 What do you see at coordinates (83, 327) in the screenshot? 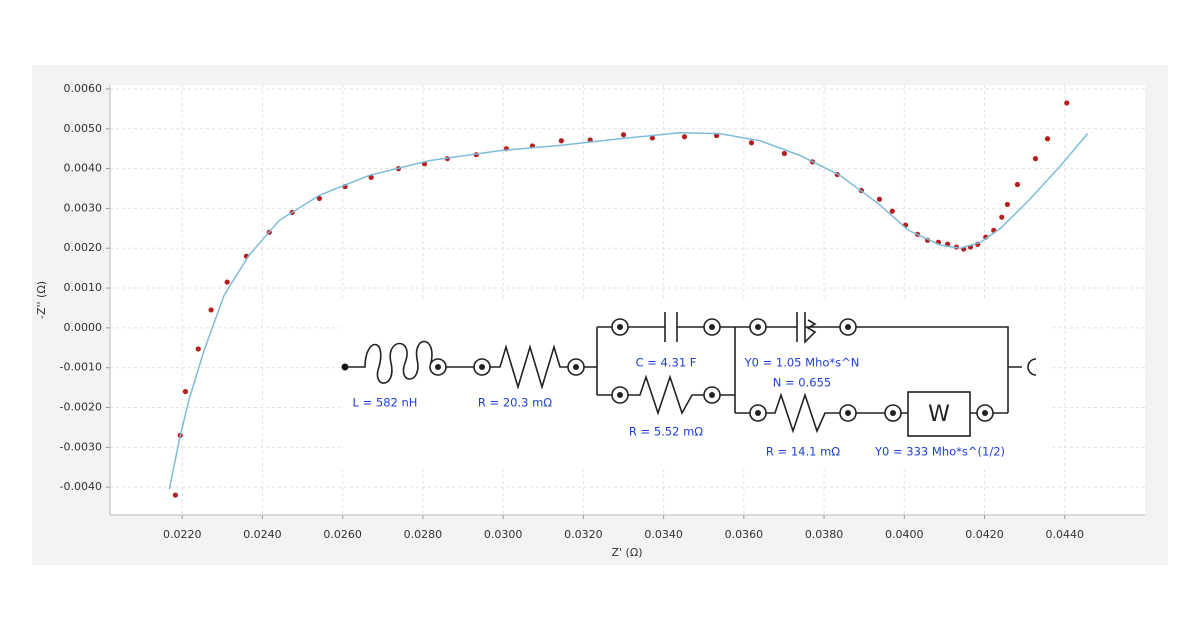
I see `y-tick-label: 0.0000` at bounding box center [83, 327].